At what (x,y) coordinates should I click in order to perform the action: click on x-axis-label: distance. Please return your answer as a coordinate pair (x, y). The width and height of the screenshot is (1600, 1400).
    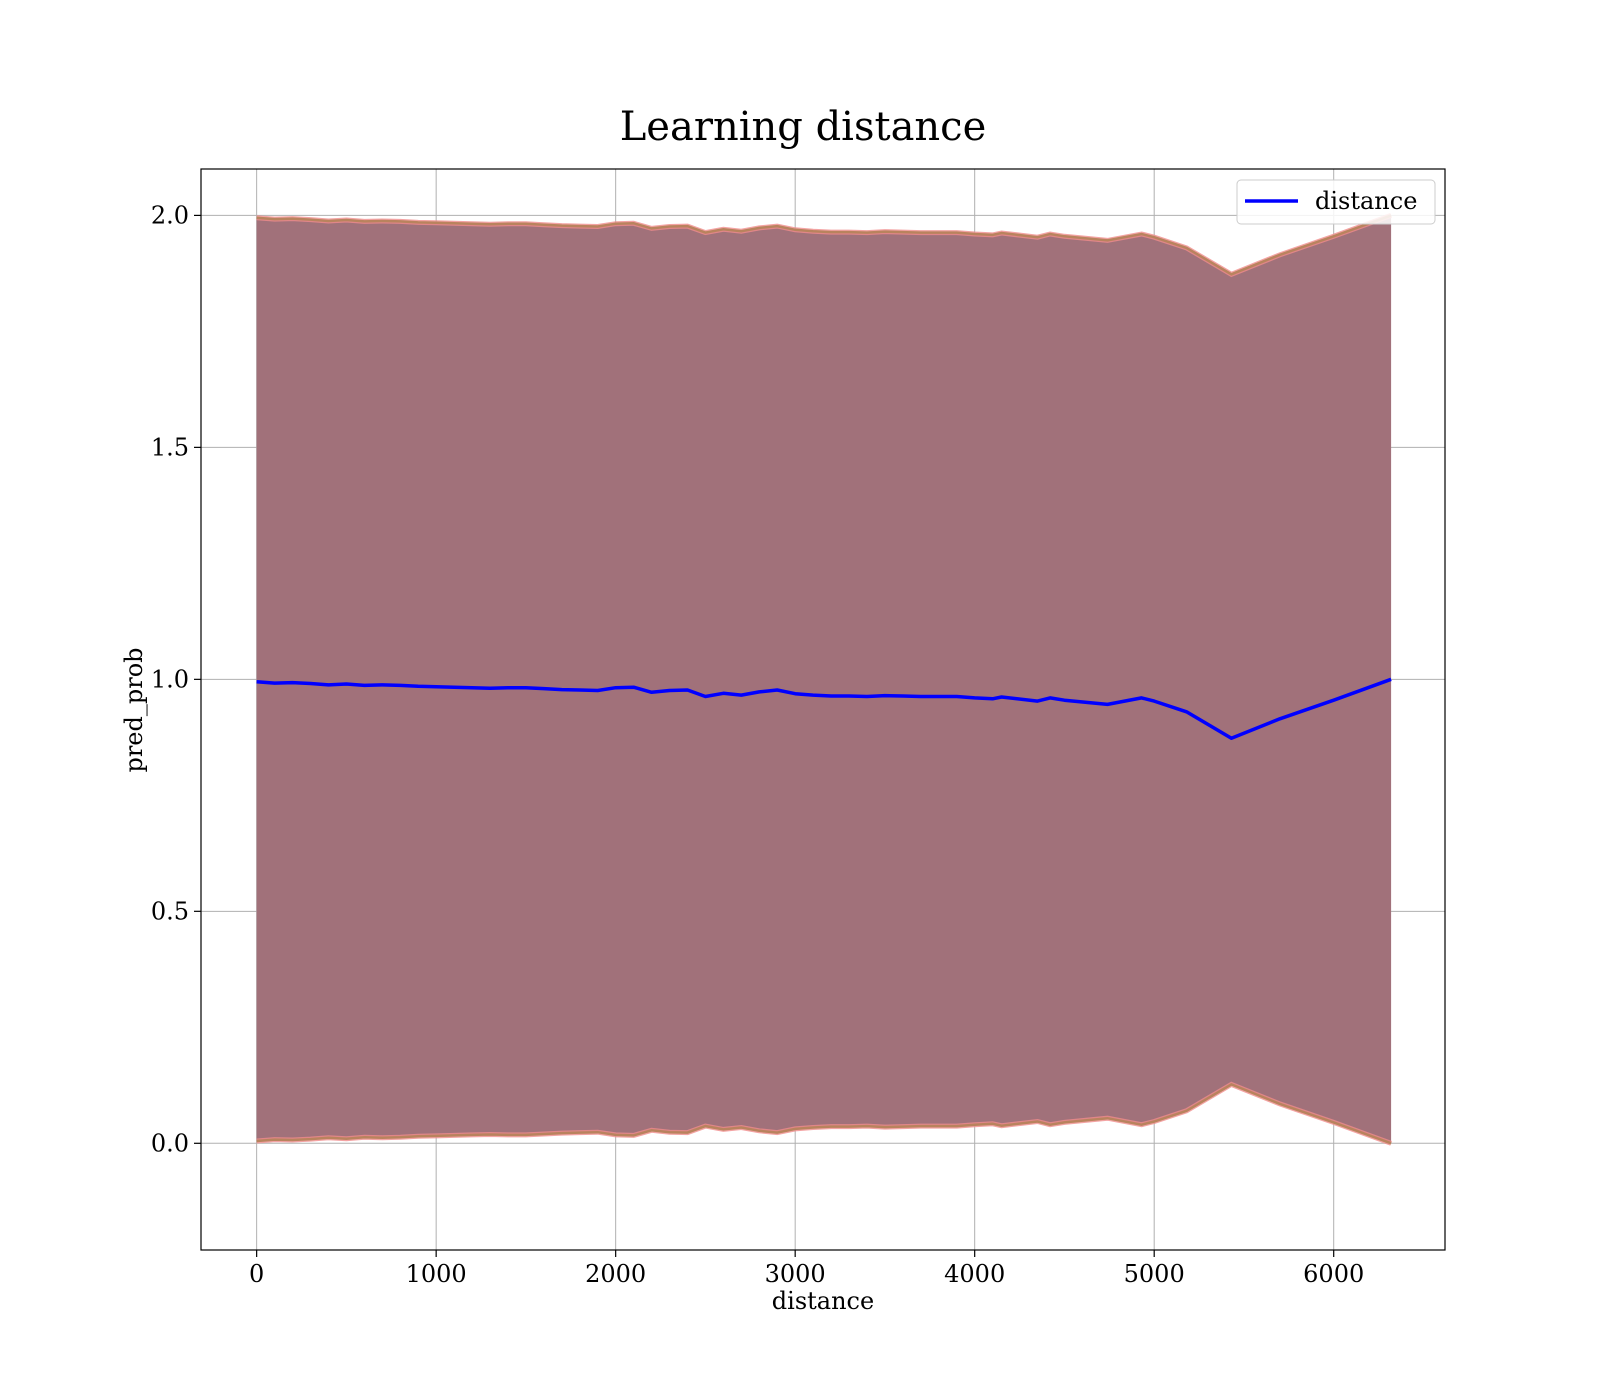
    Looking at the image, I should click on (823, 1301).